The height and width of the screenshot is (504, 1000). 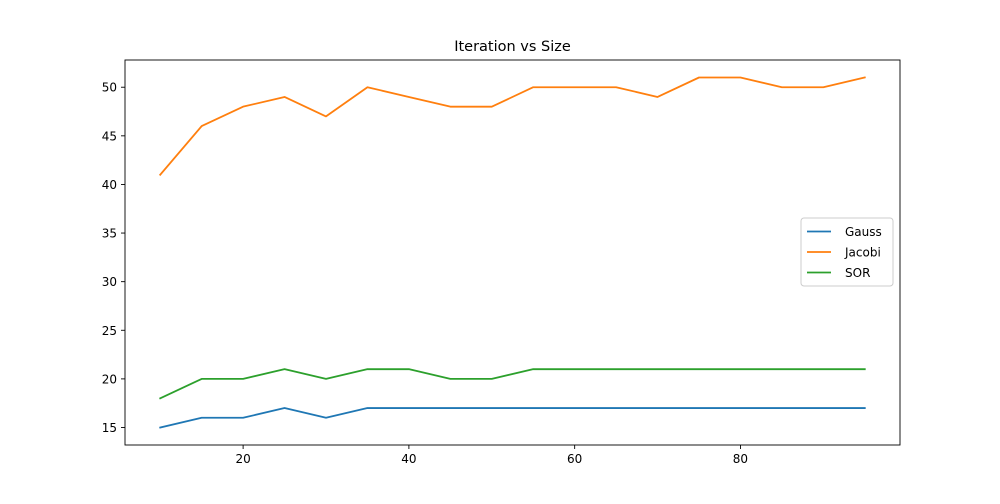 I want to click on x-tick-label: 60, so click(x=574, y=459).